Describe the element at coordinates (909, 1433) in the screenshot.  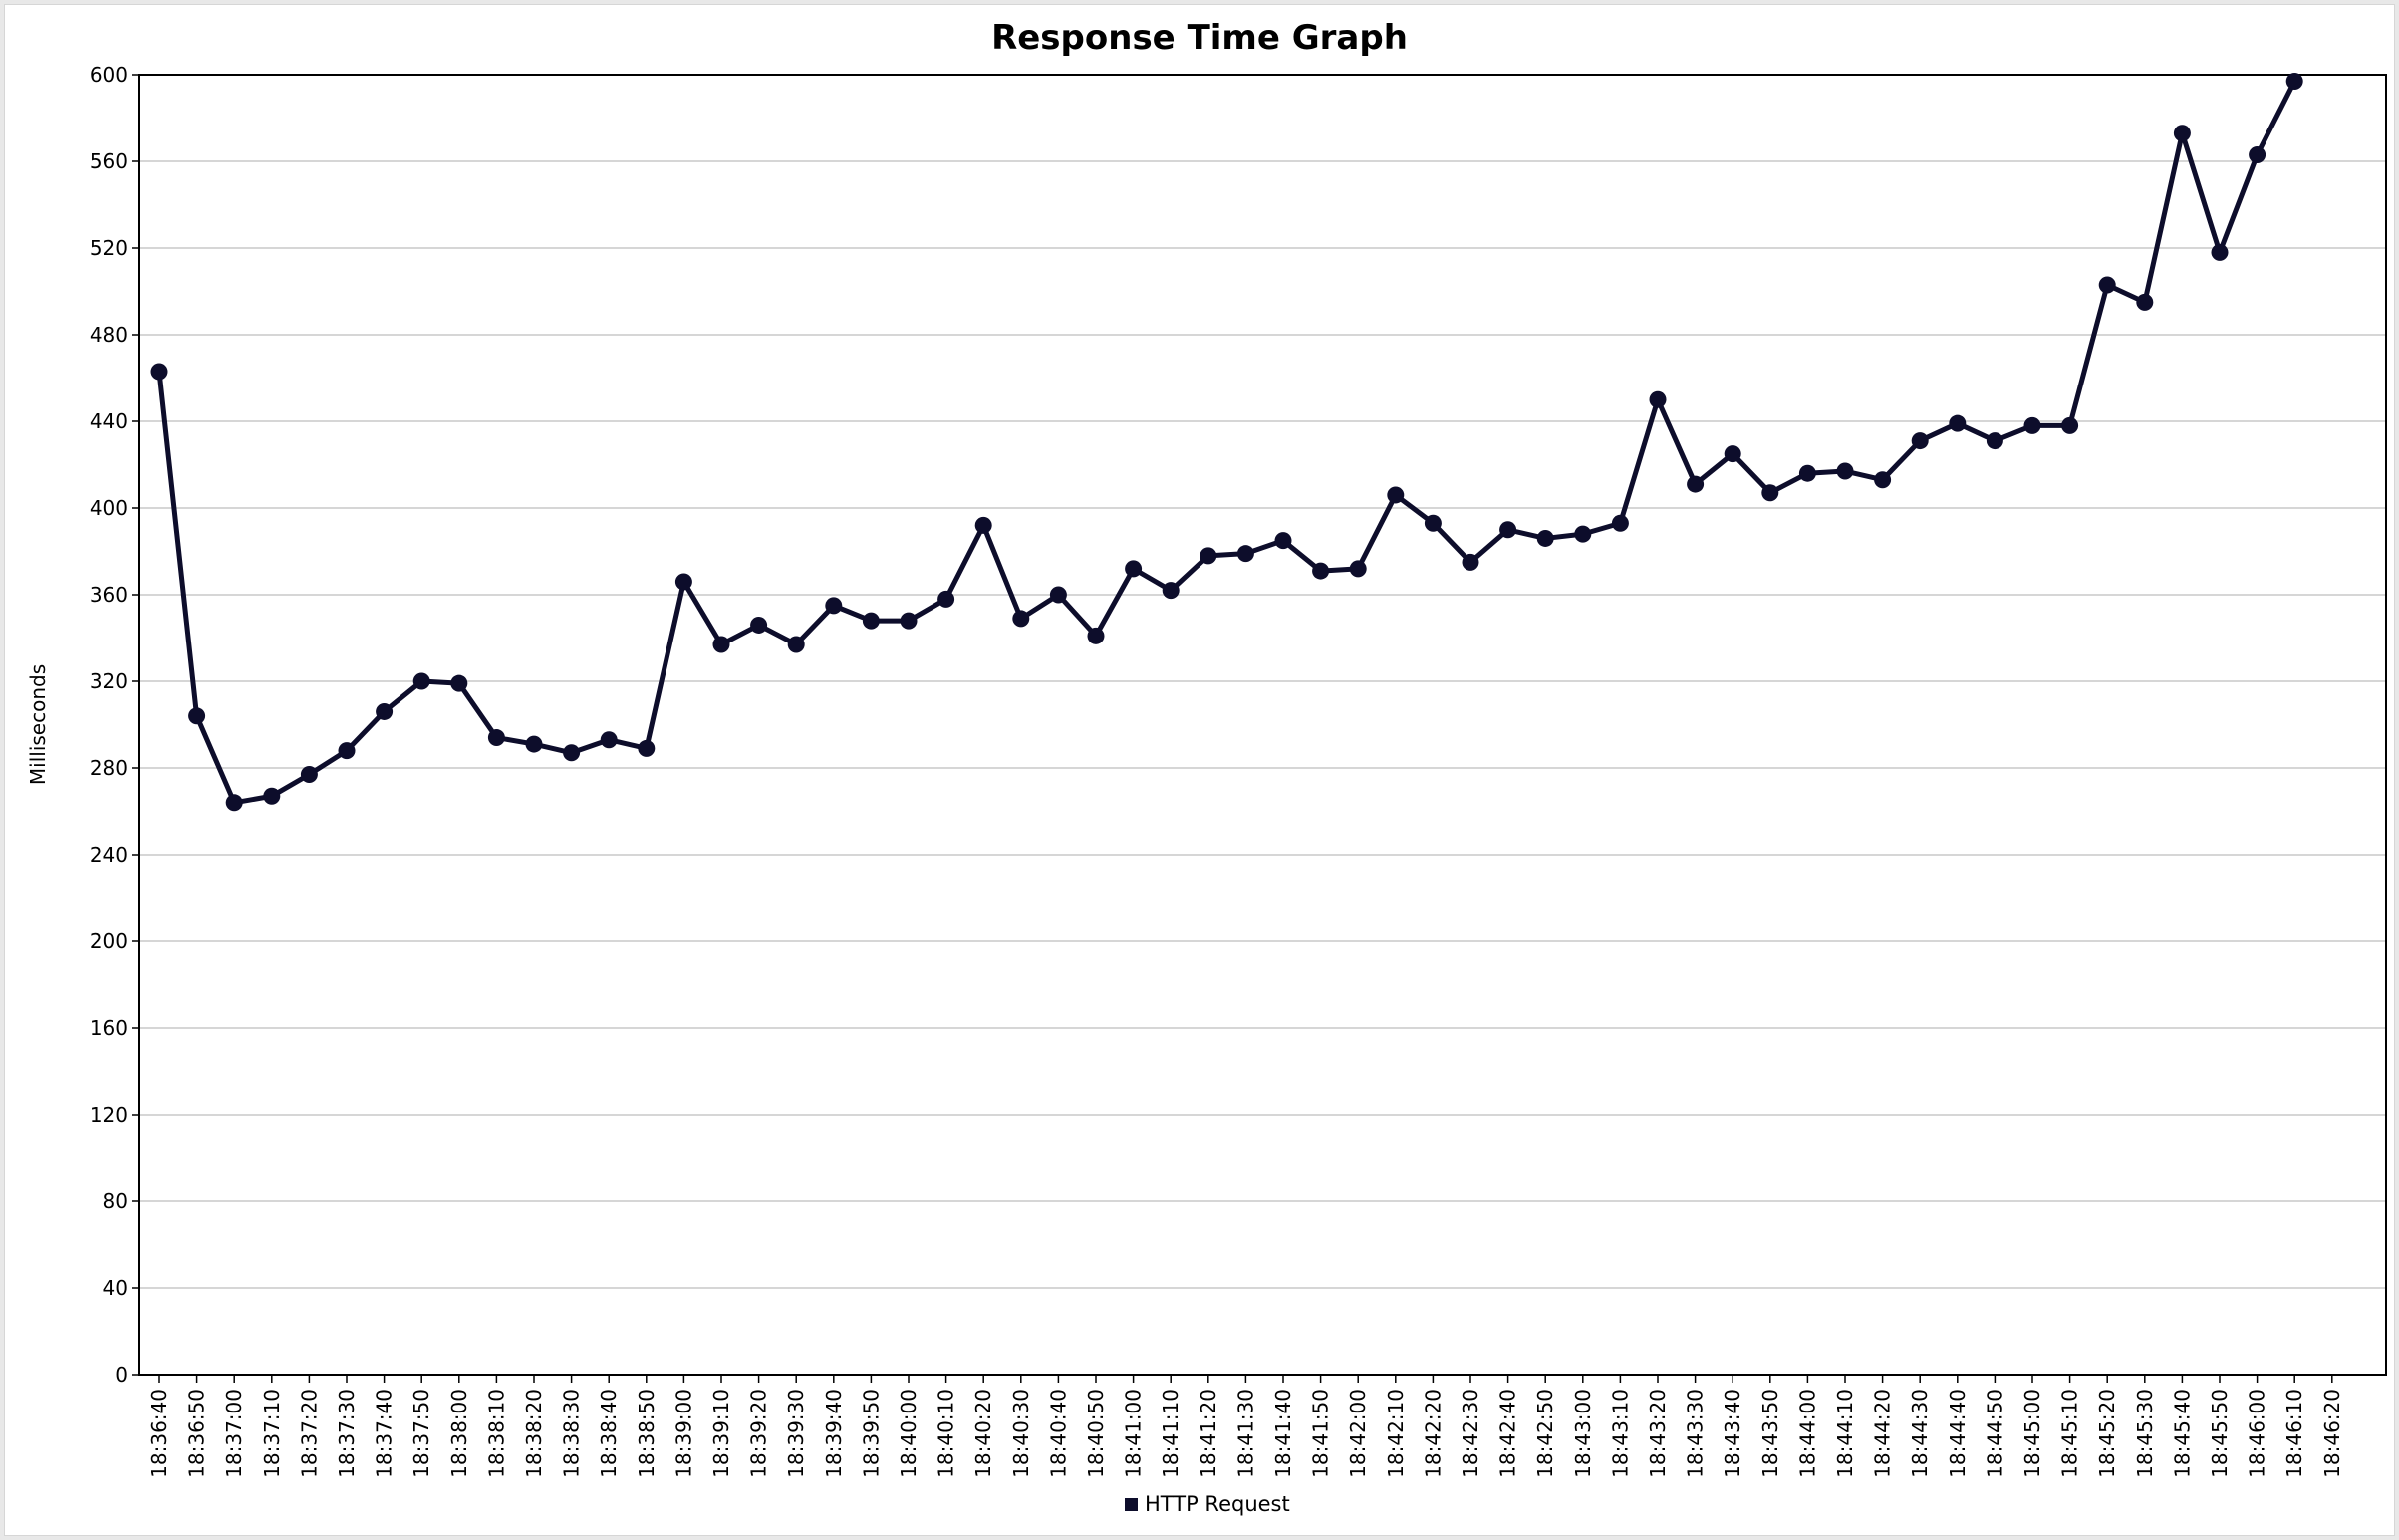
I see `x-tick-label: 18:40:00` at that location.